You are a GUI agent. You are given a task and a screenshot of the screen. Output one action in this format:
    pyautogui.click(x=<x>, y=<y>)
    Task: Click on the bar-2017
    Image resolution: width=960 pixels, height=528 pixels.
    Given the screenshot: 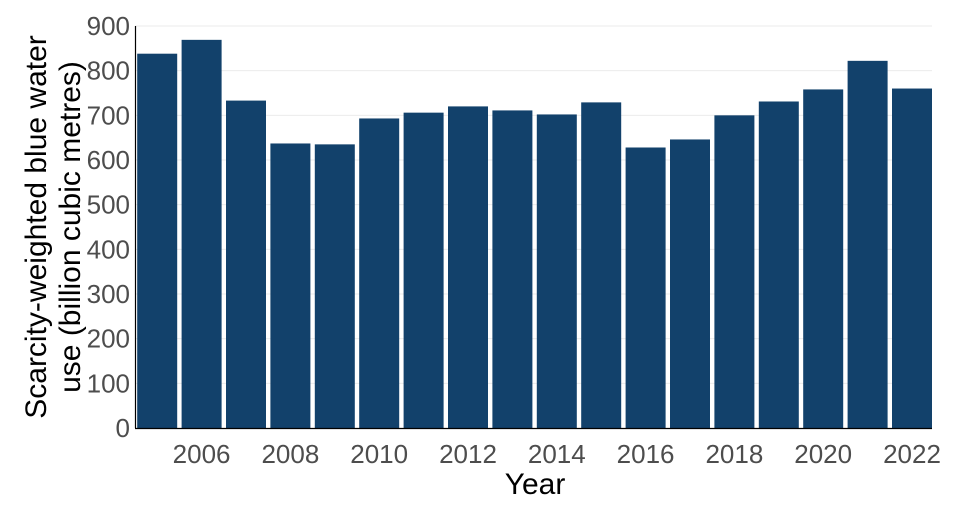 What is the action you would take?
    pyautogui.click(x=690, y=283)
    